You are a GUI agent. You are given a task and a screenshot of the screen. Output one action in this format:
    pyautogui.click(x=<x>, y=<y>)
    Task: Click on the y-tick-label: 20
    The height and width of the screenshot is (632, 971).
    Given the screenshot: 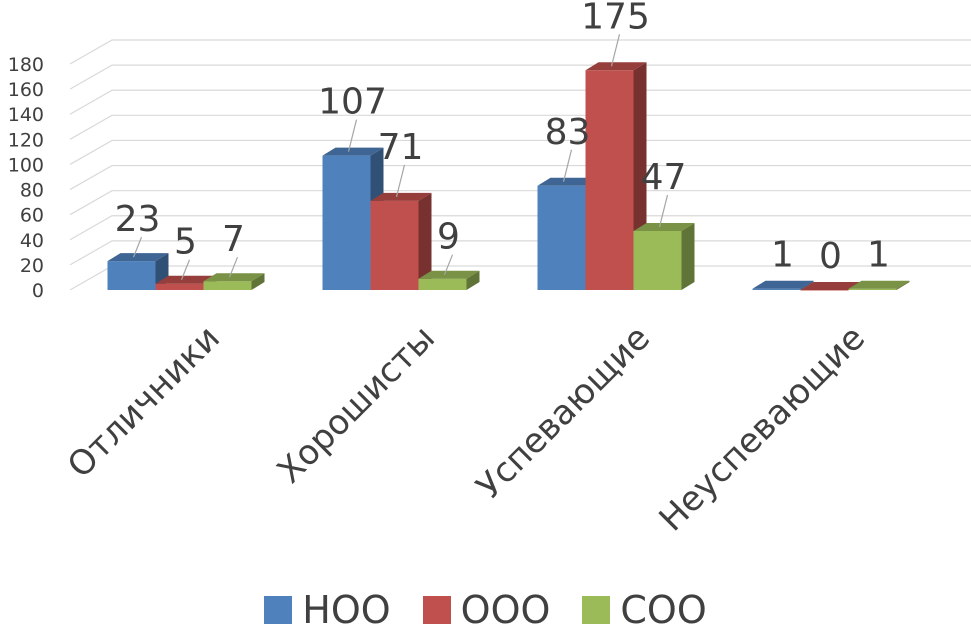 What is the action you would take?
    pyautogui.click(x=32, y=266)
    